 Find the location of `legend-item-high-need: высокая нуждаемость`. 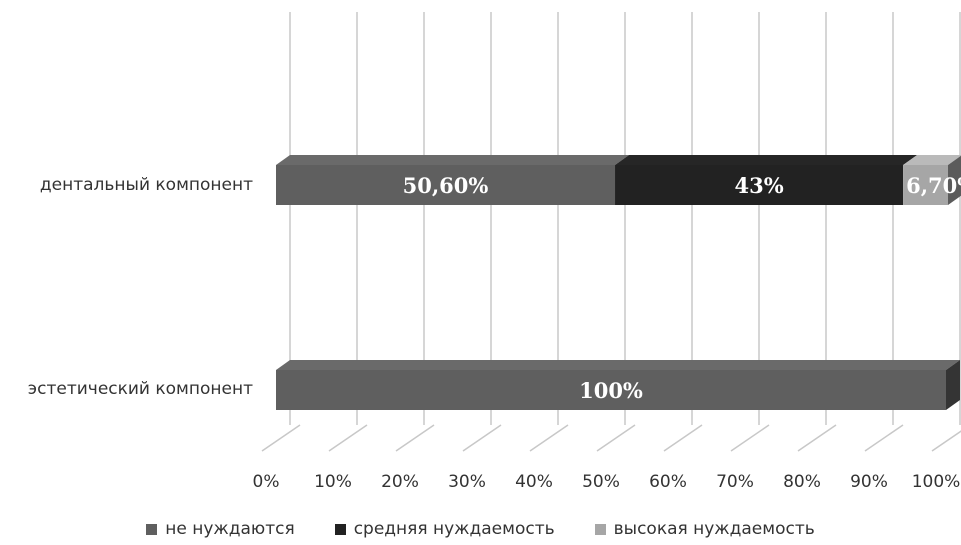

legend-item-high-need: высокая нуждаемость is located at coordinates (704, 529).